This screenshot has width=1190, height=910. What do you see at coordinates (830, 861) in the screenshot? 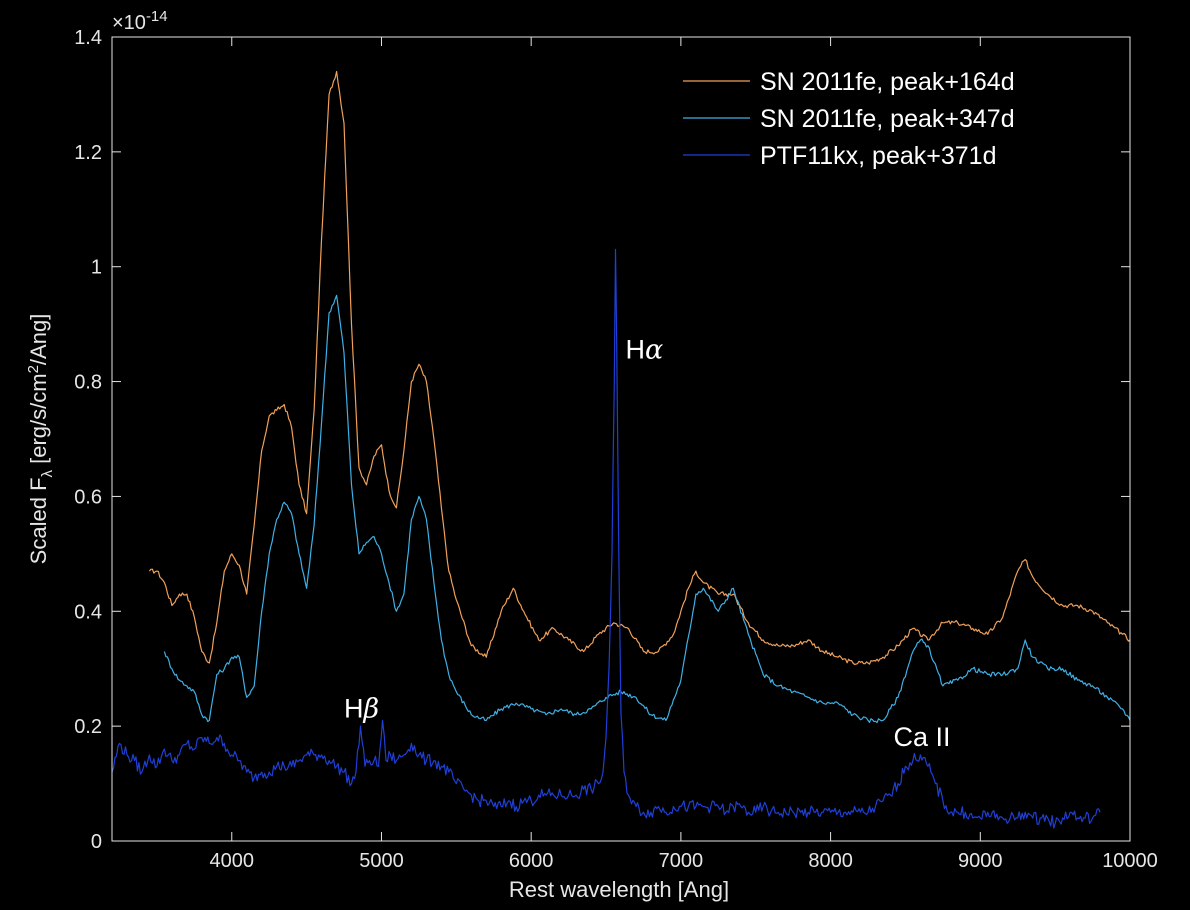
I see `x-tick-label: 8000` at bounding box center [830, 861].